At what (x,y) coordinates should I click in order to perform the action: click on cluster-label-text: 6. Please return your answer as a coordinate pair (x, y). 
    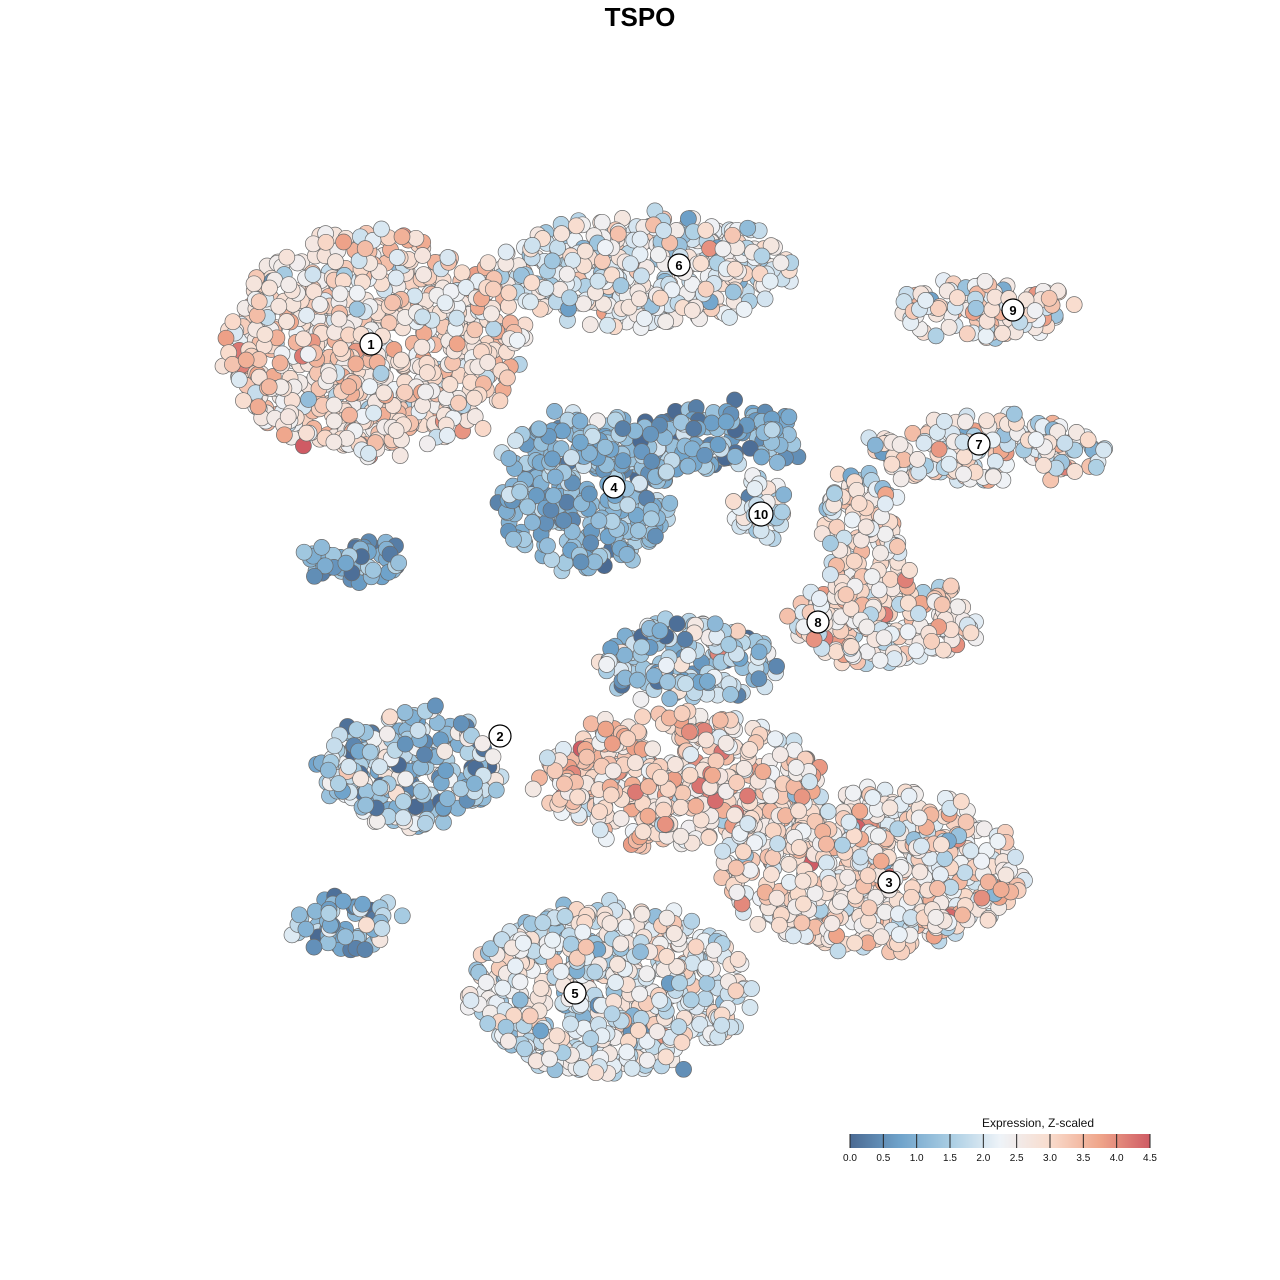
    Looking at the image, I should click on (678, 265).